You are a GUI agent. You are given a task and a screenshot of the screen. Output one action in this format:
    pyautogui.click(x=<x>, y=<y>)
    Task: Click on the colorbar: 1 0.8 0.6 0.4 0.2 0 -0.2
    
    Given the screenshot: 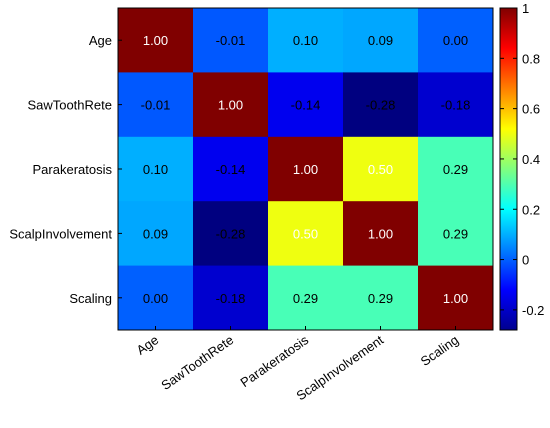 What is the action you would take?
    pyautogui.click(x=521, y=166)
    